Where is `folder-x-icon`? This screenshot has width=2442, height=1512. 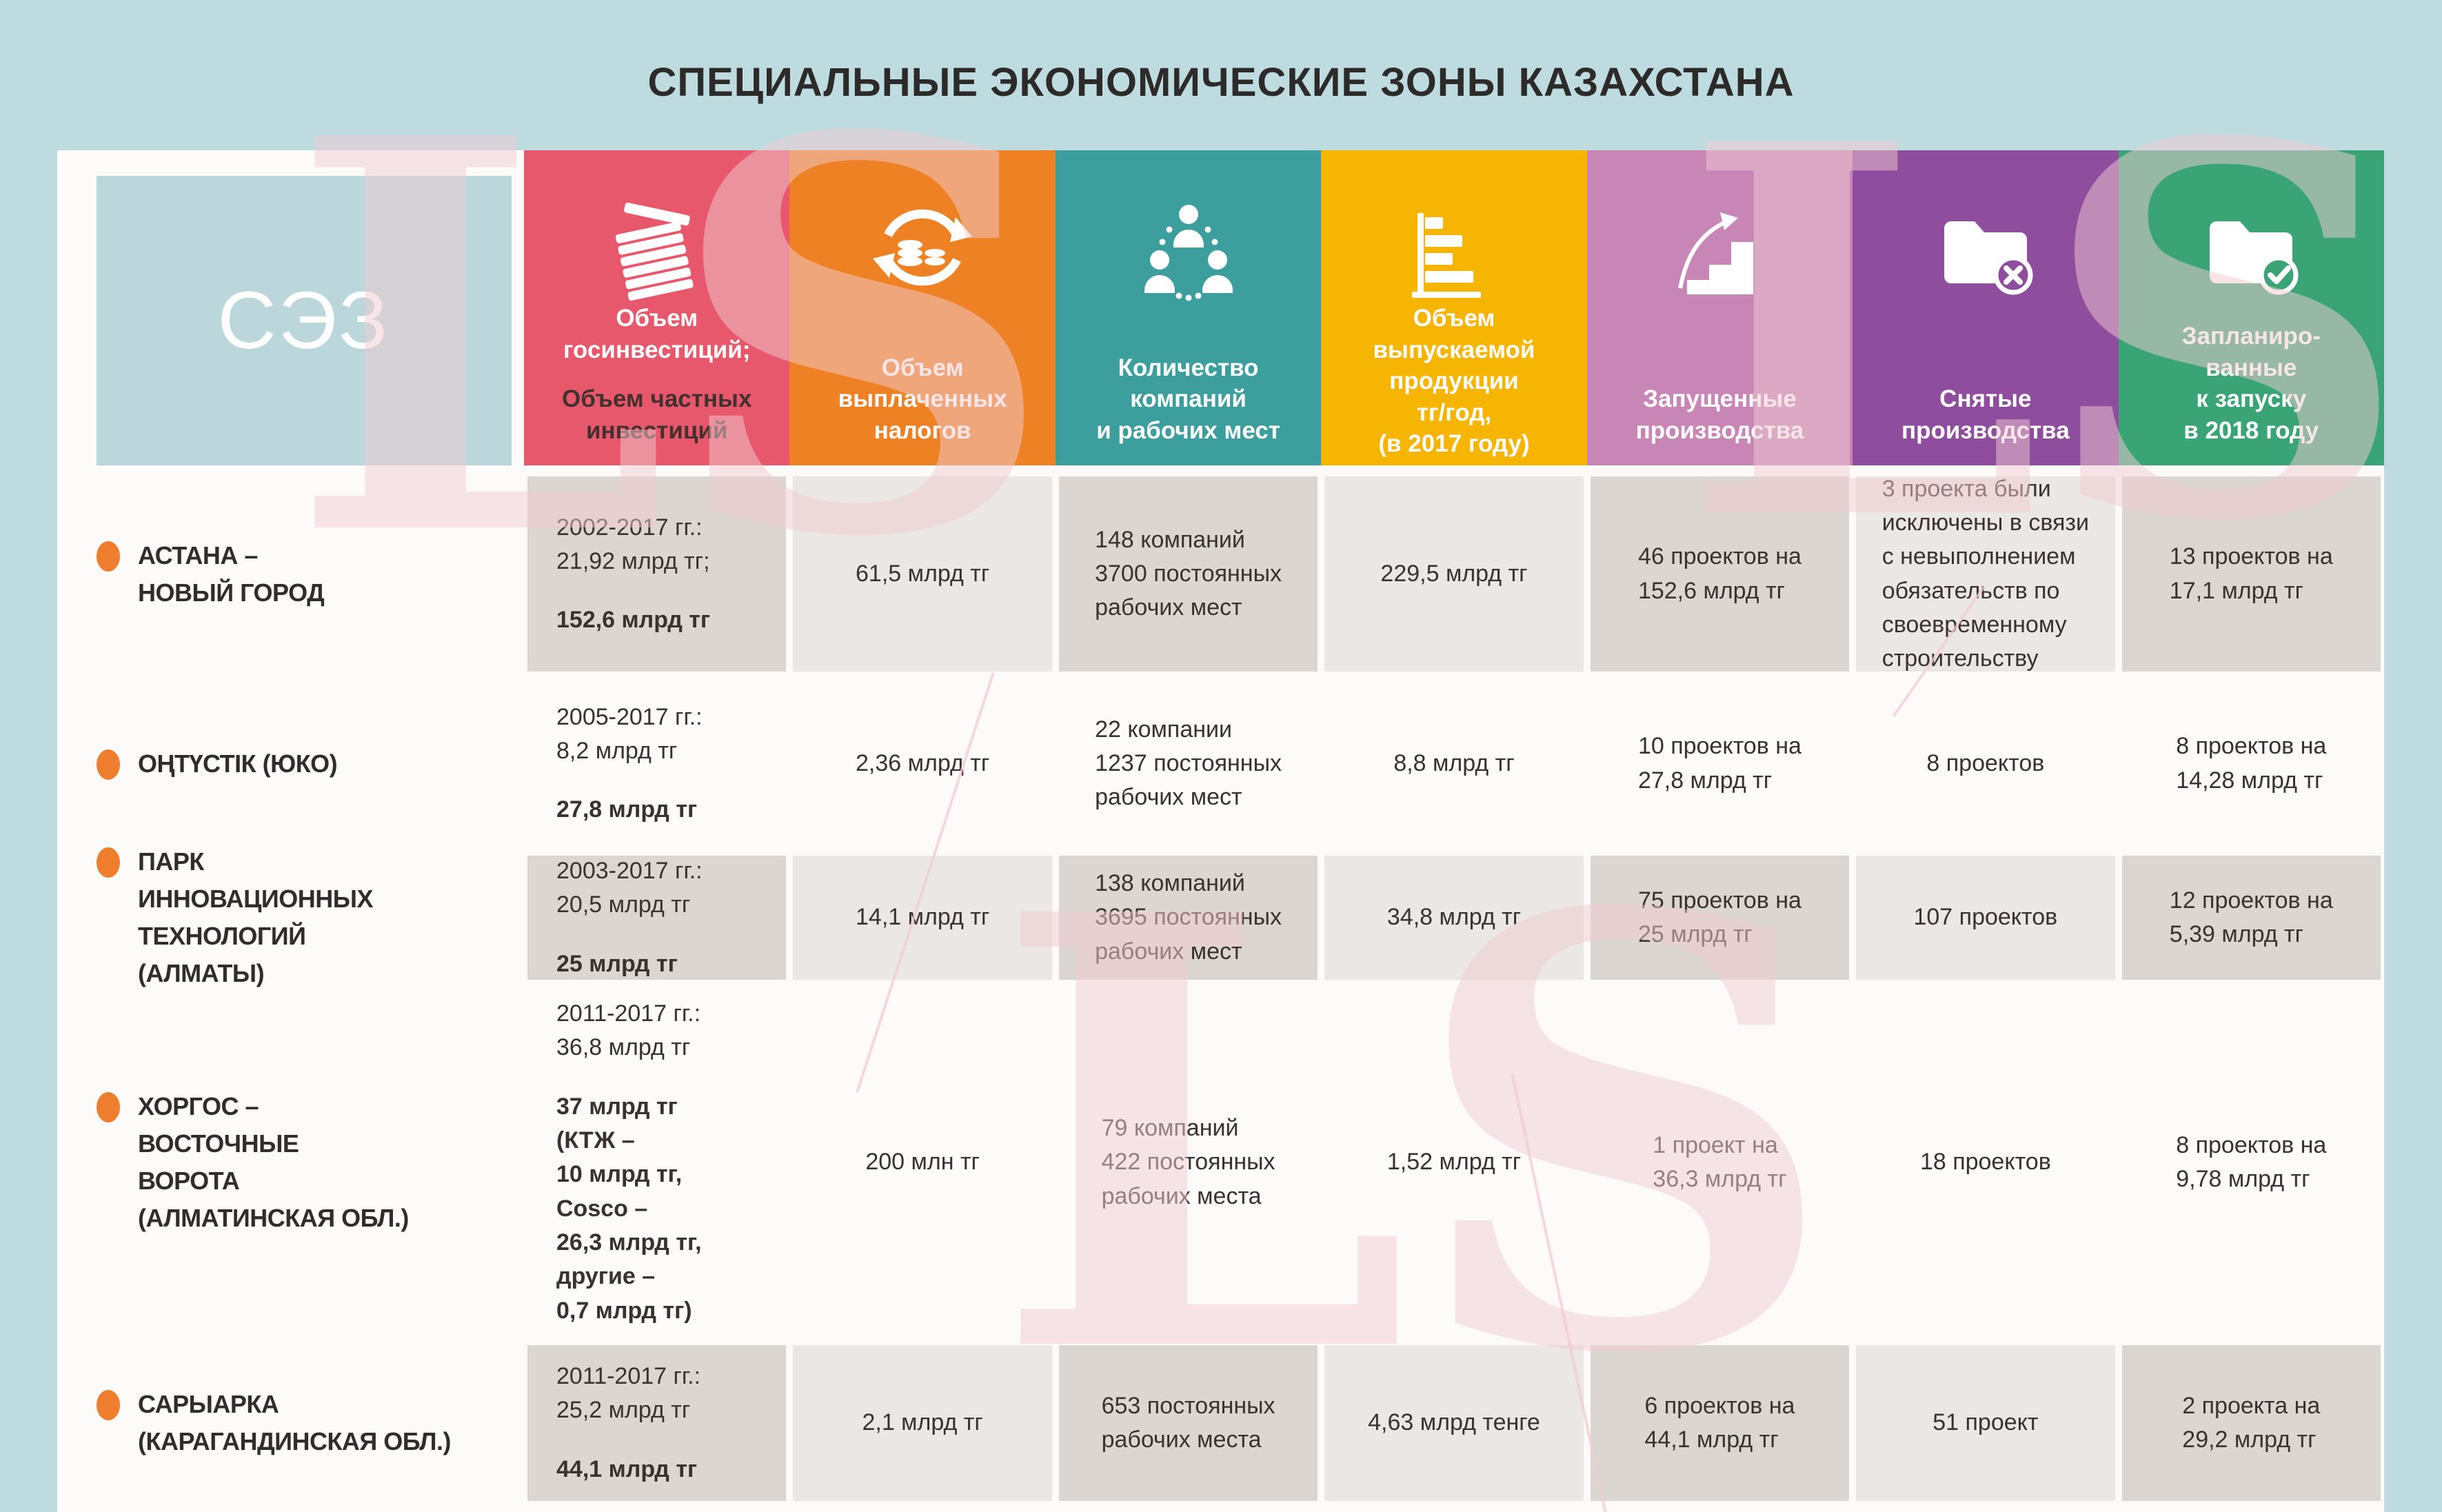 folder-x-icon is located at coordinates (1985, 226).